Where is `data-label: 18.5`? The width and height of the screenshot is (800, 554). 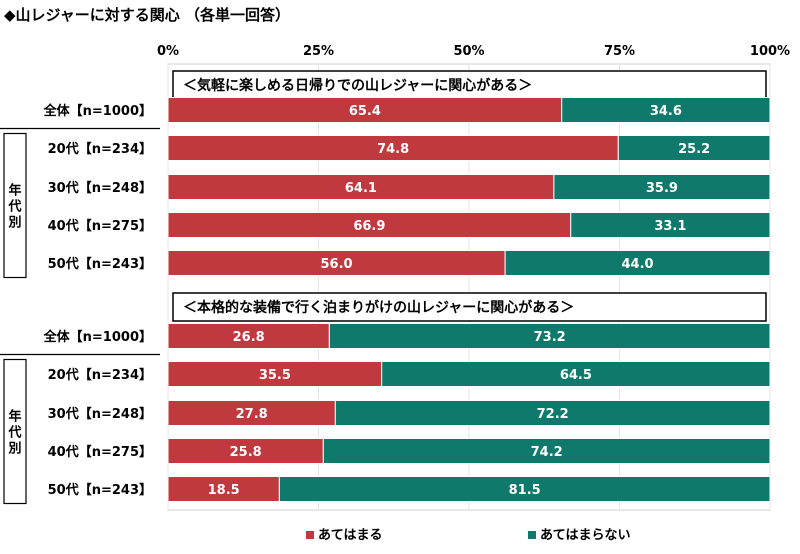 data-label: 18.5 is located at coordinates (224, 490).